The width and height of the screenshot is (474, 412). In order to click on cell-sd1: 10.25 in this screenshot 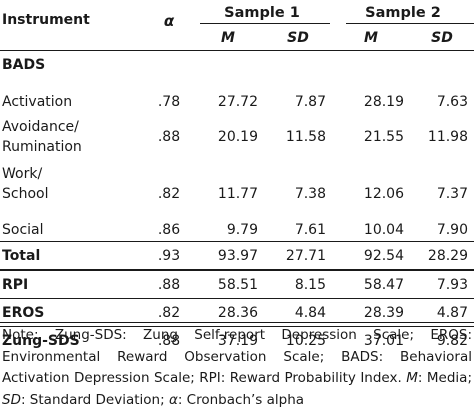, I will do `click(305, 340)`.